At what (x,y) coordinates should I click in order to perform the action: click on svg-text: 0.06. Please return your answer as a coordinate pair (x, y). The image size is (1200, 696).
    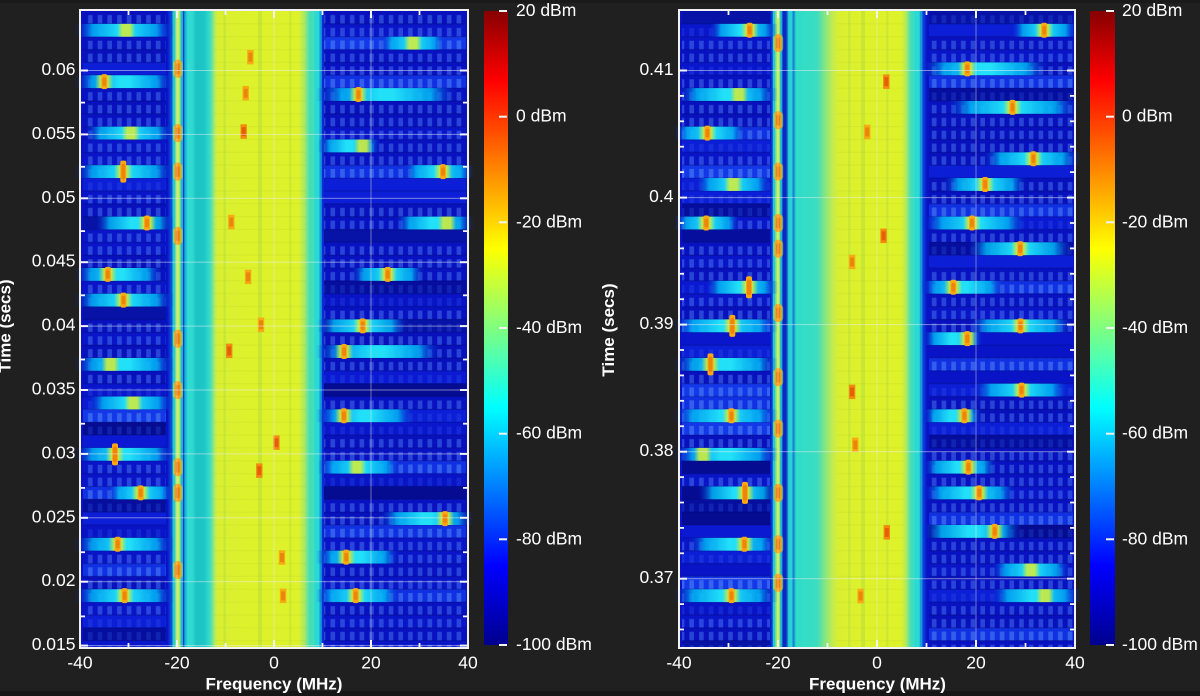
    Looking at the image, I should click on (58, 69).